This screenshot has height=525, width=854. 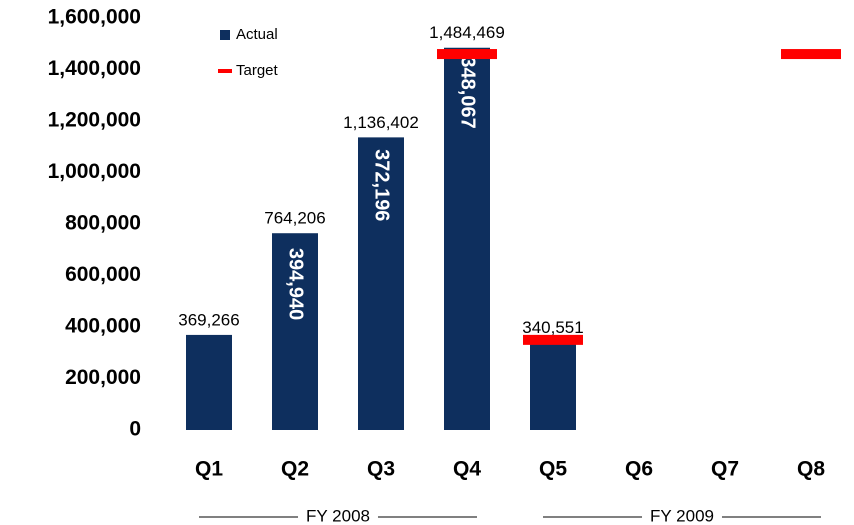 What do you see at coordinates (103, 377) in the screenshot?
I see `y-tick-label: 200,000` at bounding box center [103, 377].